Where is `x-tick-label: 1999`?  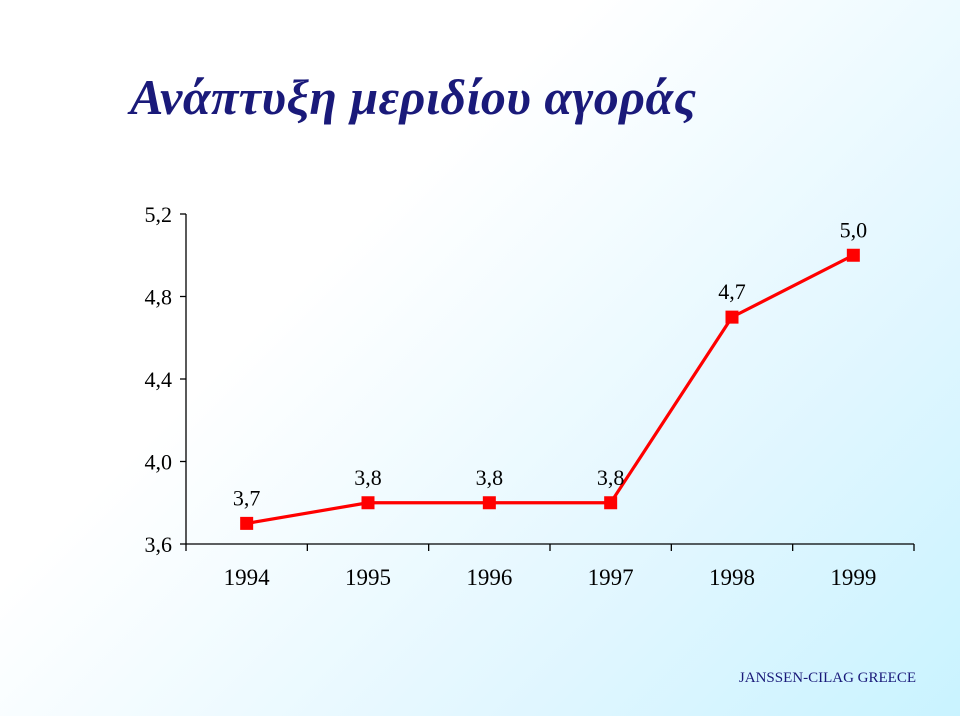
x-tick-label: 1999 is located at coordinates (853, 577).